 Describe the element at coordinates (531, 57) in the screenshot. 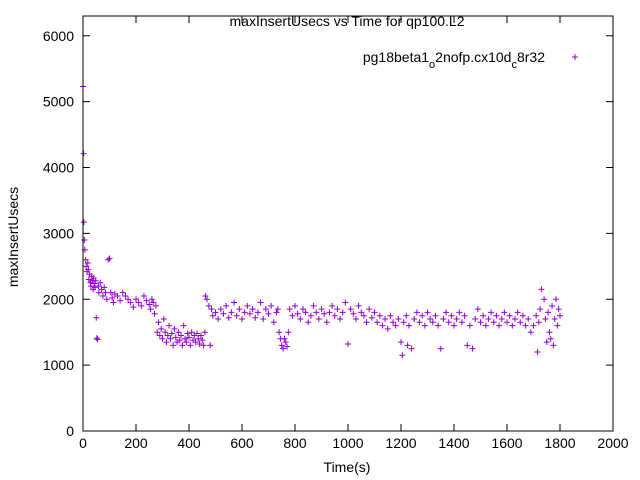

I see `legend-label-part-5: 8r32` at that location.